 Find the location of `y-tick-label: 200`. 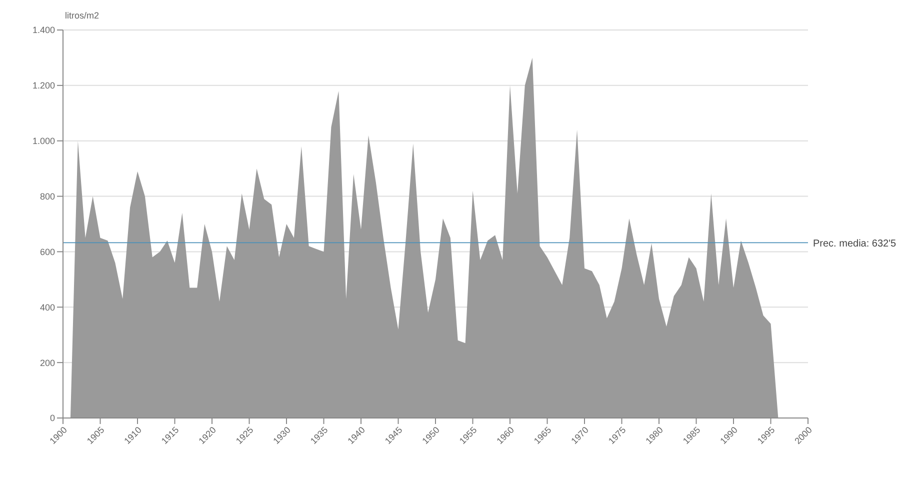

y-tick-label: 200 is located at coordinates (47, 363).